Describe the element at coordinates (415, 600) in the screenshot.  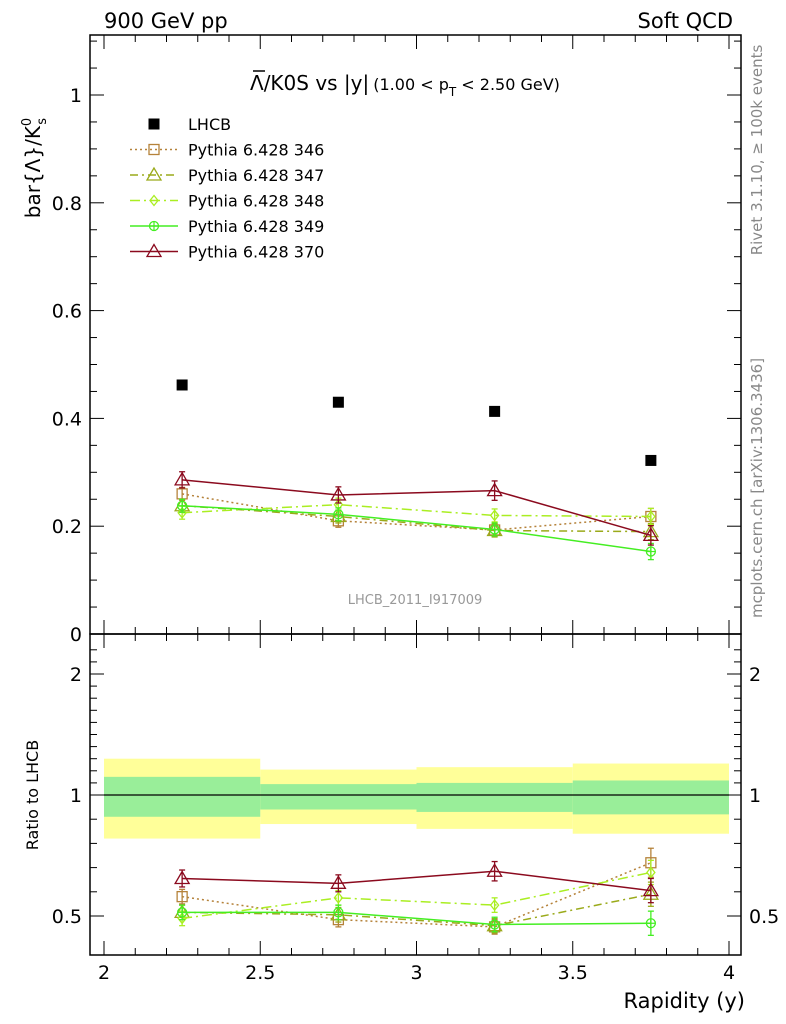
I see `analysis-watermark: LHCB_2011_I917009` at that location.